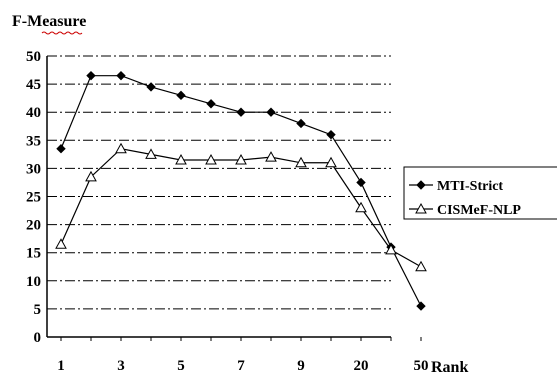  I want to click on y-tick-label: 20, so click(33, 226).